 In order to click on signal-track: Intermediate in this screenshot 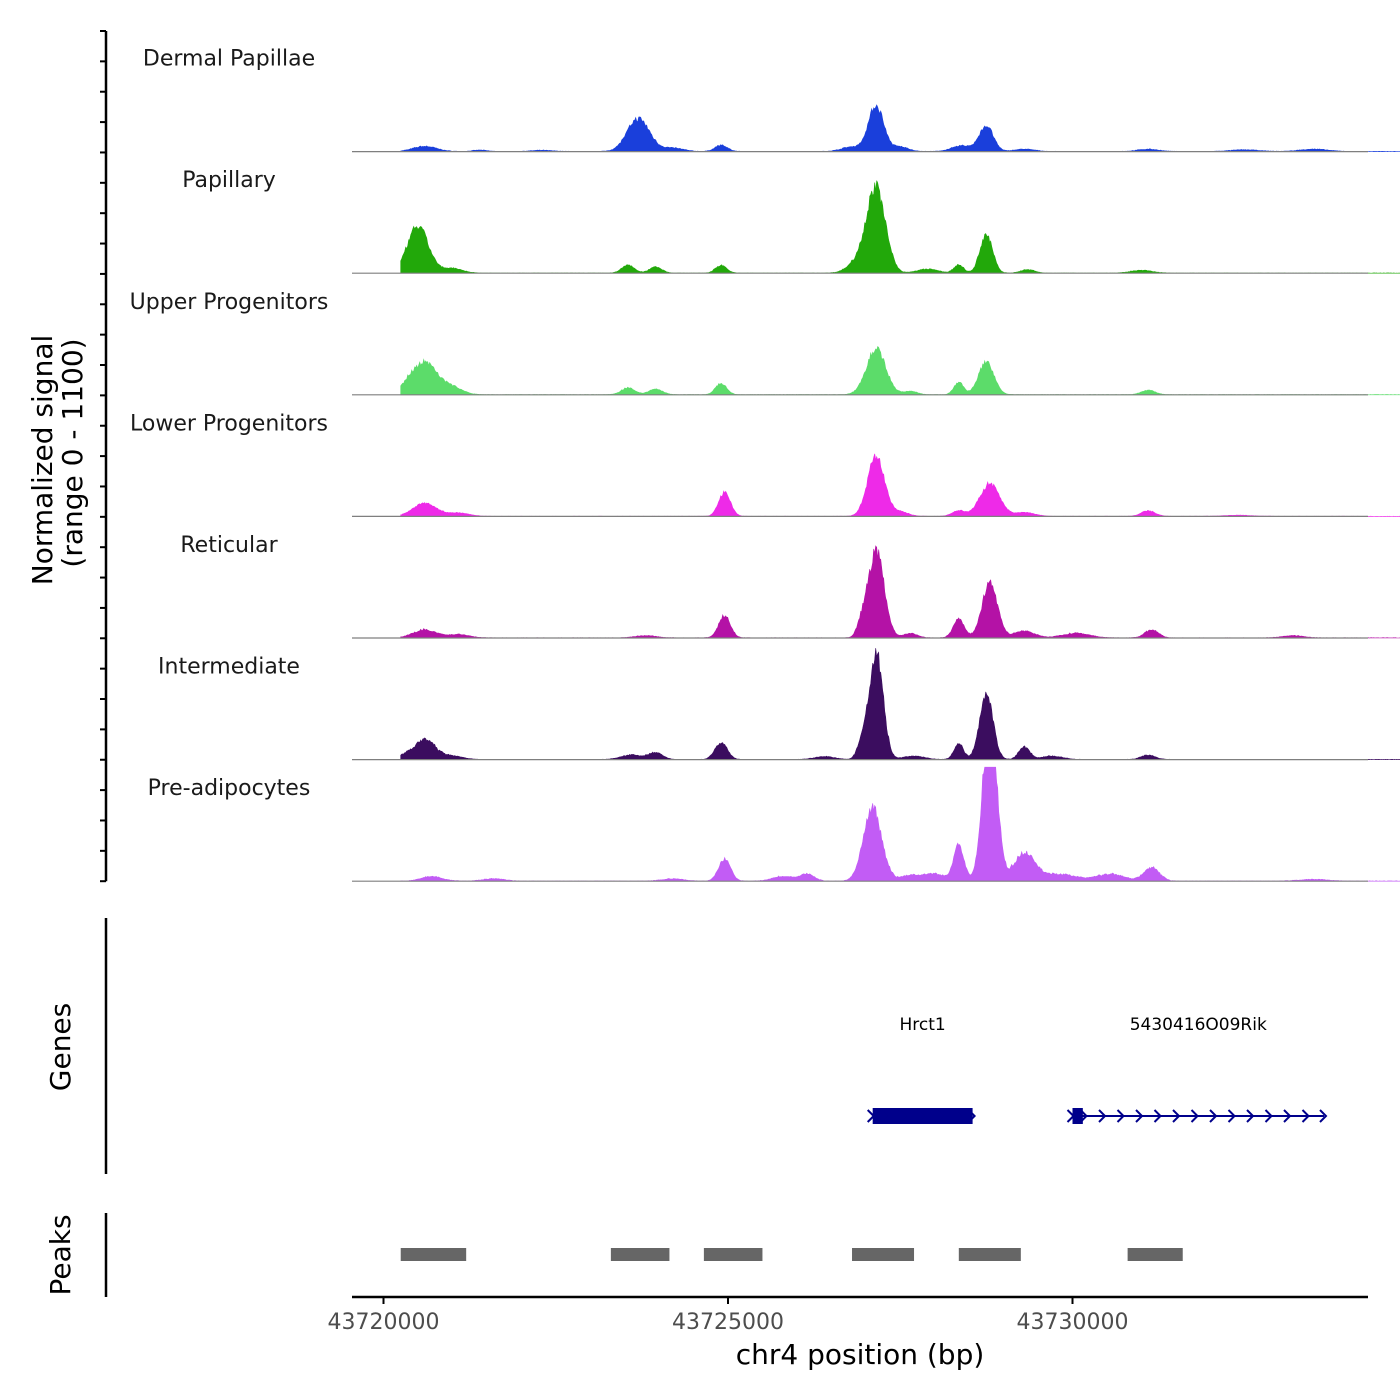, I will do `click(779, 704)`.